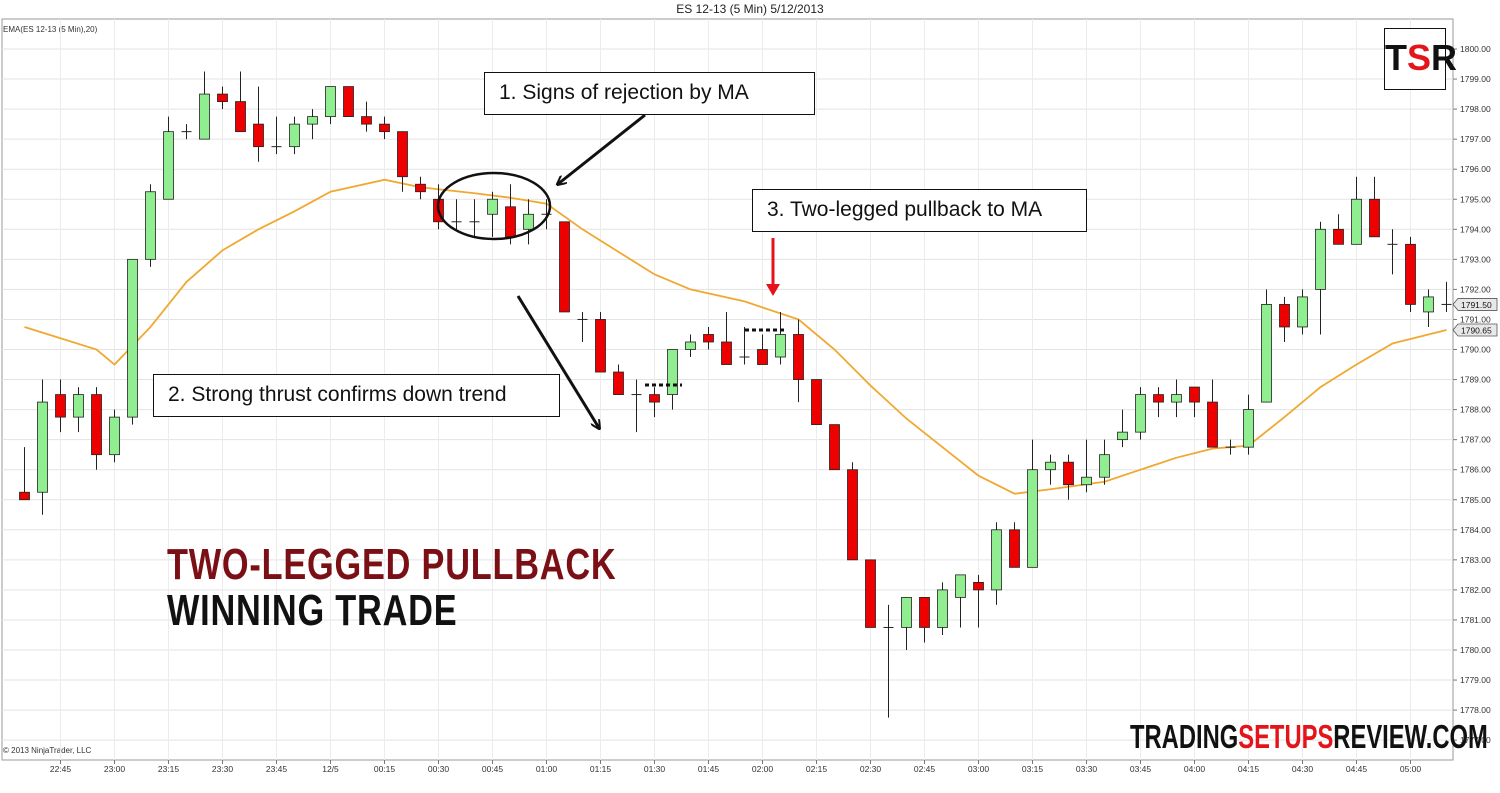 Image resolution: width=1500 pixels, height=793 pixels. What do you see at coordinates (169, 769) in the screenshot?
I see `x-tick-label: 23:15` at bounding box center [169, 769].